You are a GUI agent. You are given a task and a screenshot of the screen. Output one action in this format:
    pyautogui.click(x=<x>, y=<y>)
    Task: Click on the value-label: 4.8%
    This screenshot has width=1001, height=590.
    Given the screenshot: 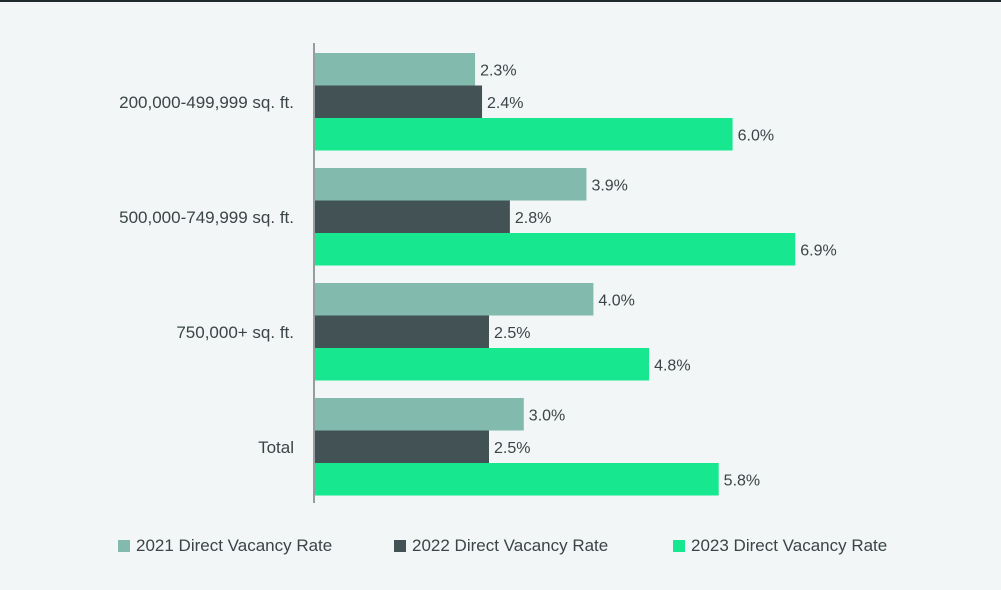 What is the action you would take?
    pyautogui.click(x=672, y=365)
    